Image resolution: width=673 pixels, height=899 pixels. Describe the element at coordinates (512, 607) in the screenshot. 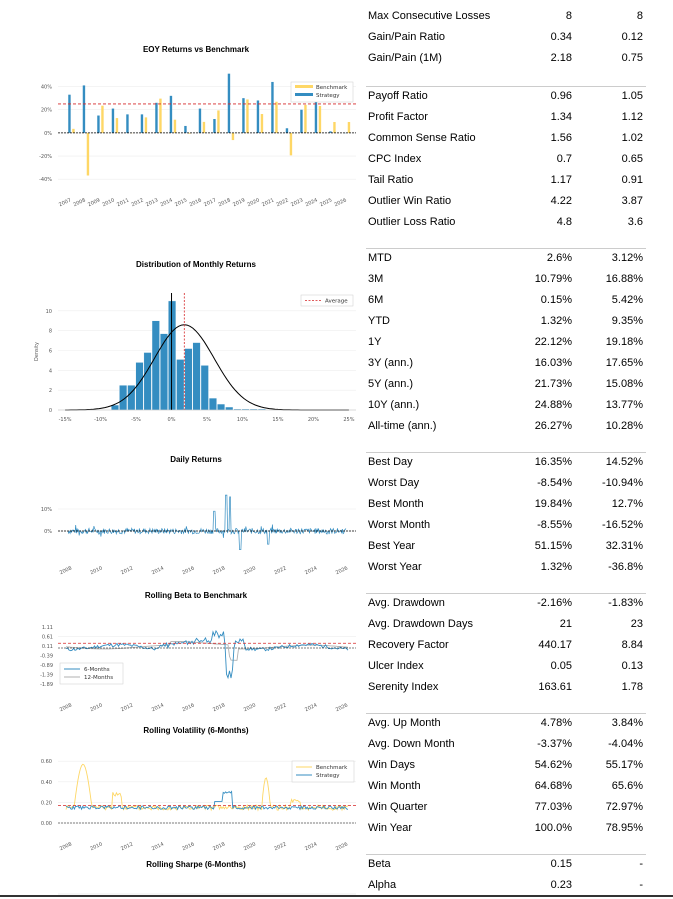

I see `metric-row: Avg. Drawdown-2.16%-1.83%` at that location.